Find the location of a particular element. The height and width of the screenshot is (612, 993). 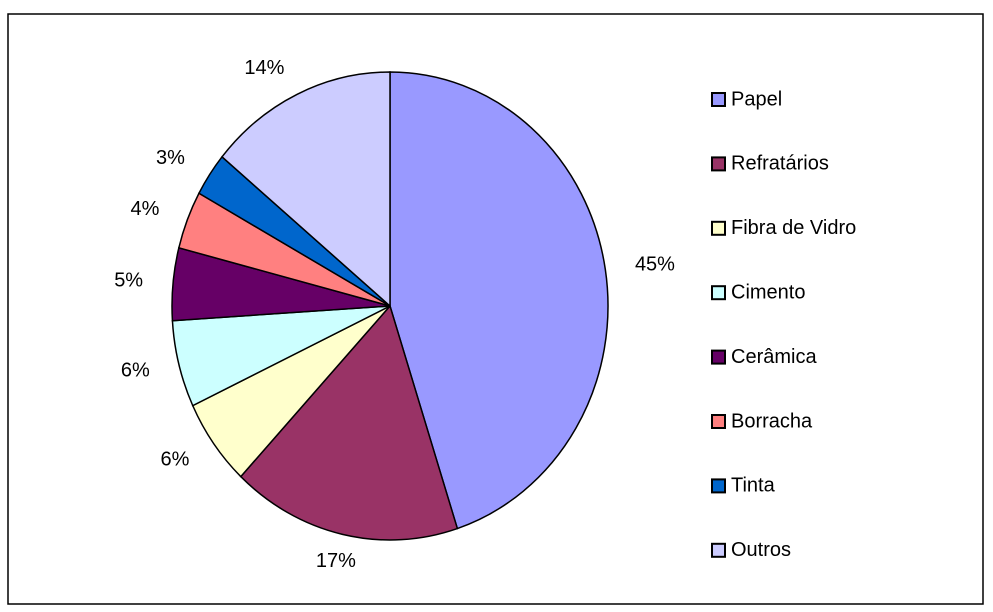

data-label: 17% is located at coordinates (336, 561).